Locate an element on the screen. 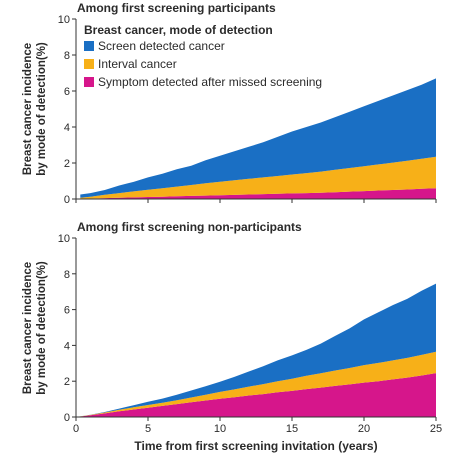 The width and height of the screenshot is (470, 459). legend-swatch-interval is located at coordinates (89, 64).